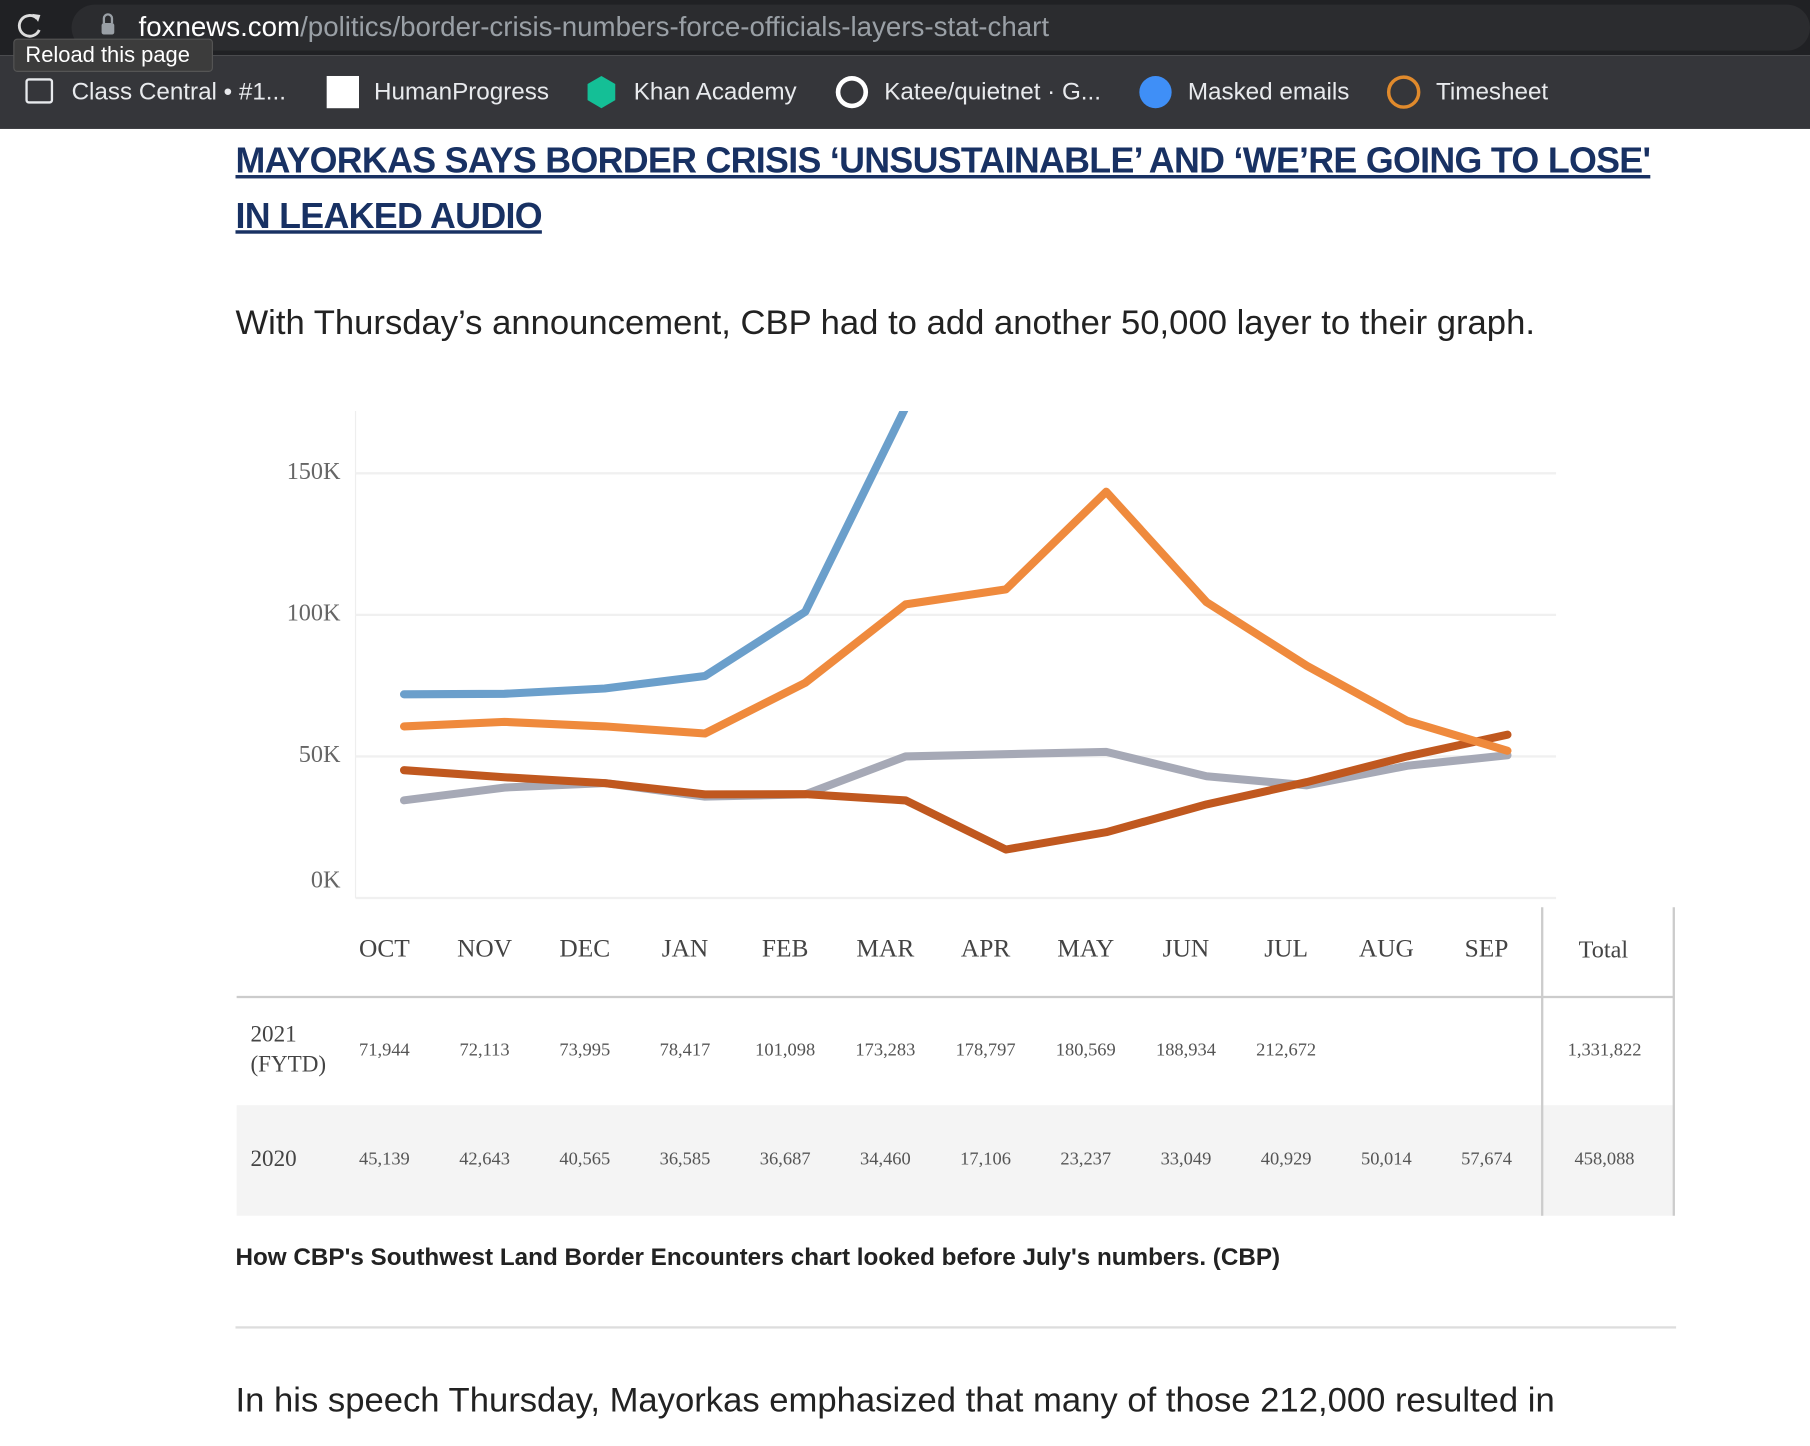  What do you see at coordinates (485, 949) in the screenshot?
I see `table-header: NOV` at bounding box center [485, 949].